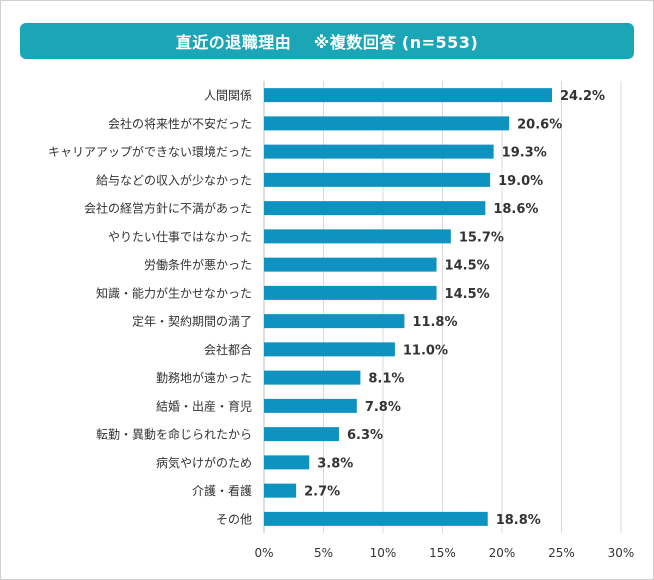 This screenshot has width=654, height=580. What do you see at coordinates (222, 490) in the screenshot?
I see `category-label: 介護・看護` at bounding box center [222, 490].